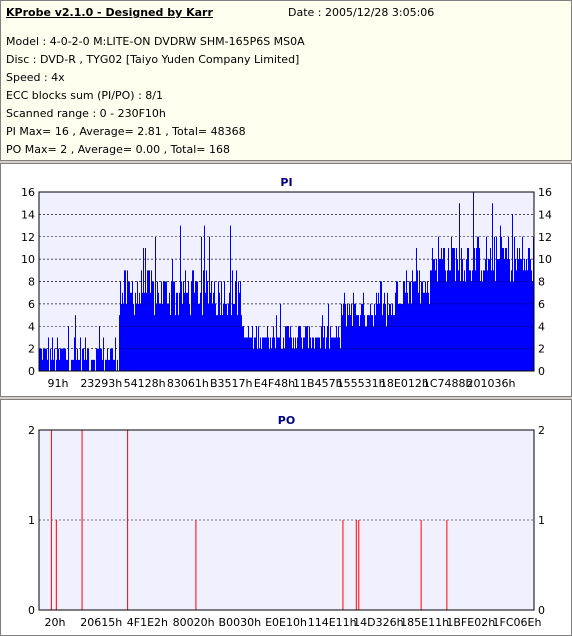 The width and height of the screenshot is (572, 636). I want to click on pi-y-tick-left: 12, so click(28, 237).